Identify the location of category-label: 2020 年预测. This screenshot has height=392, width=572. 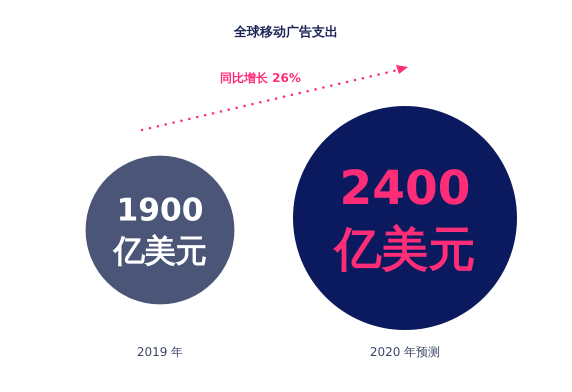
(405, 352).